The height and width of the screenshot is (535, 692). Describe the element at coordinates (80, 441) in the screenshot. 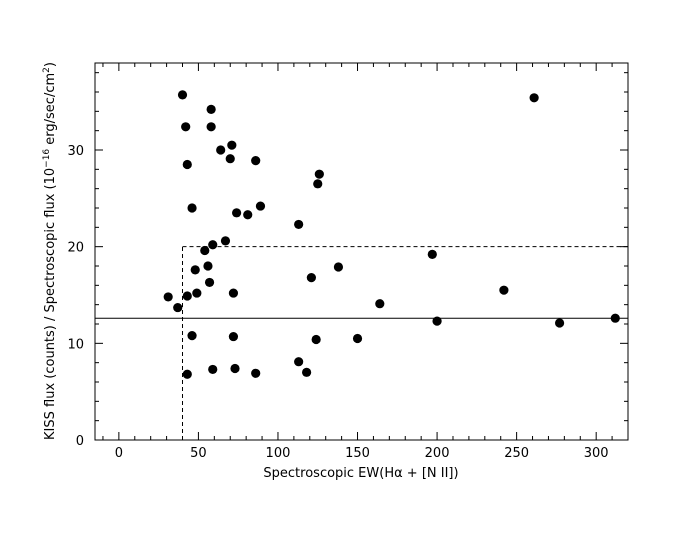

I see `y-tick-label: 0` at that location.